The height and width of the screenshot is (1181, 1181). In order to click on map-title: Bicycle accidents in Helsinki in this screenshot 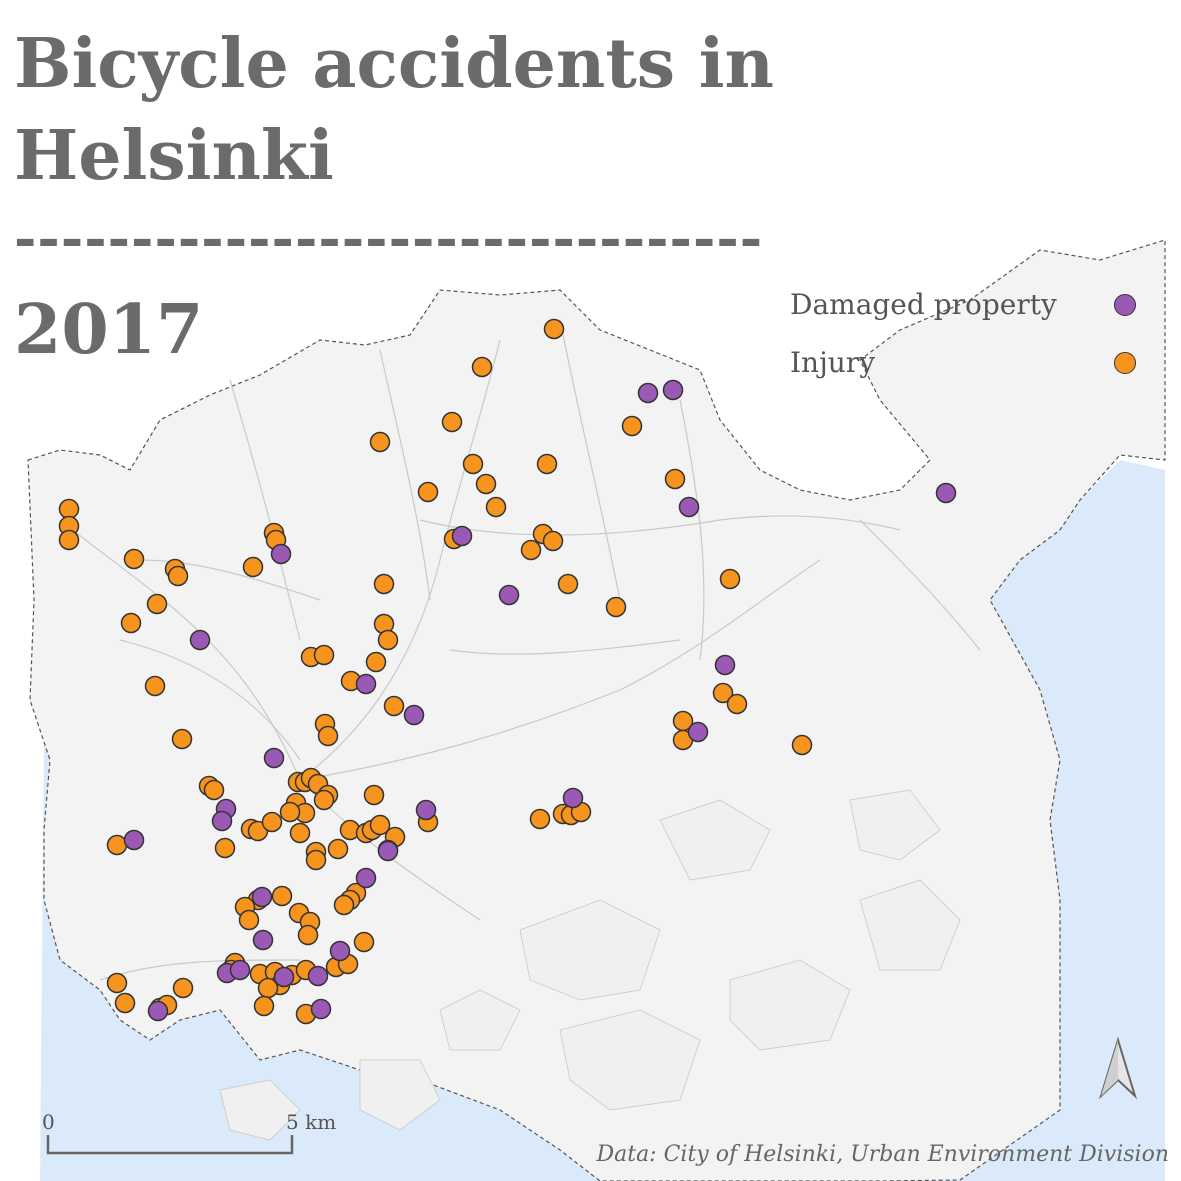, I will do `click(464, 110)`.